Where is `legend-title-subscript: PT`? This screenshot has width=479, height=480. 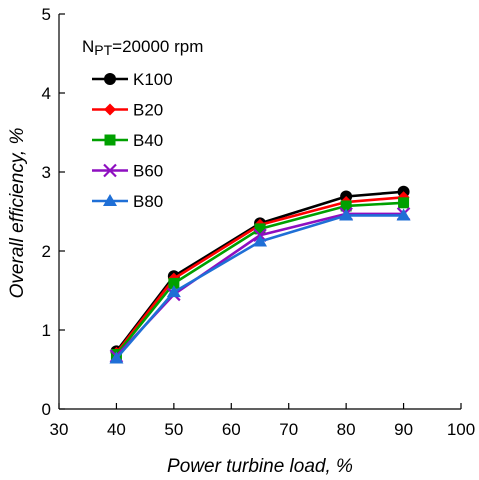
legend-title-subscript: PT is located at coordinates (103, 50).